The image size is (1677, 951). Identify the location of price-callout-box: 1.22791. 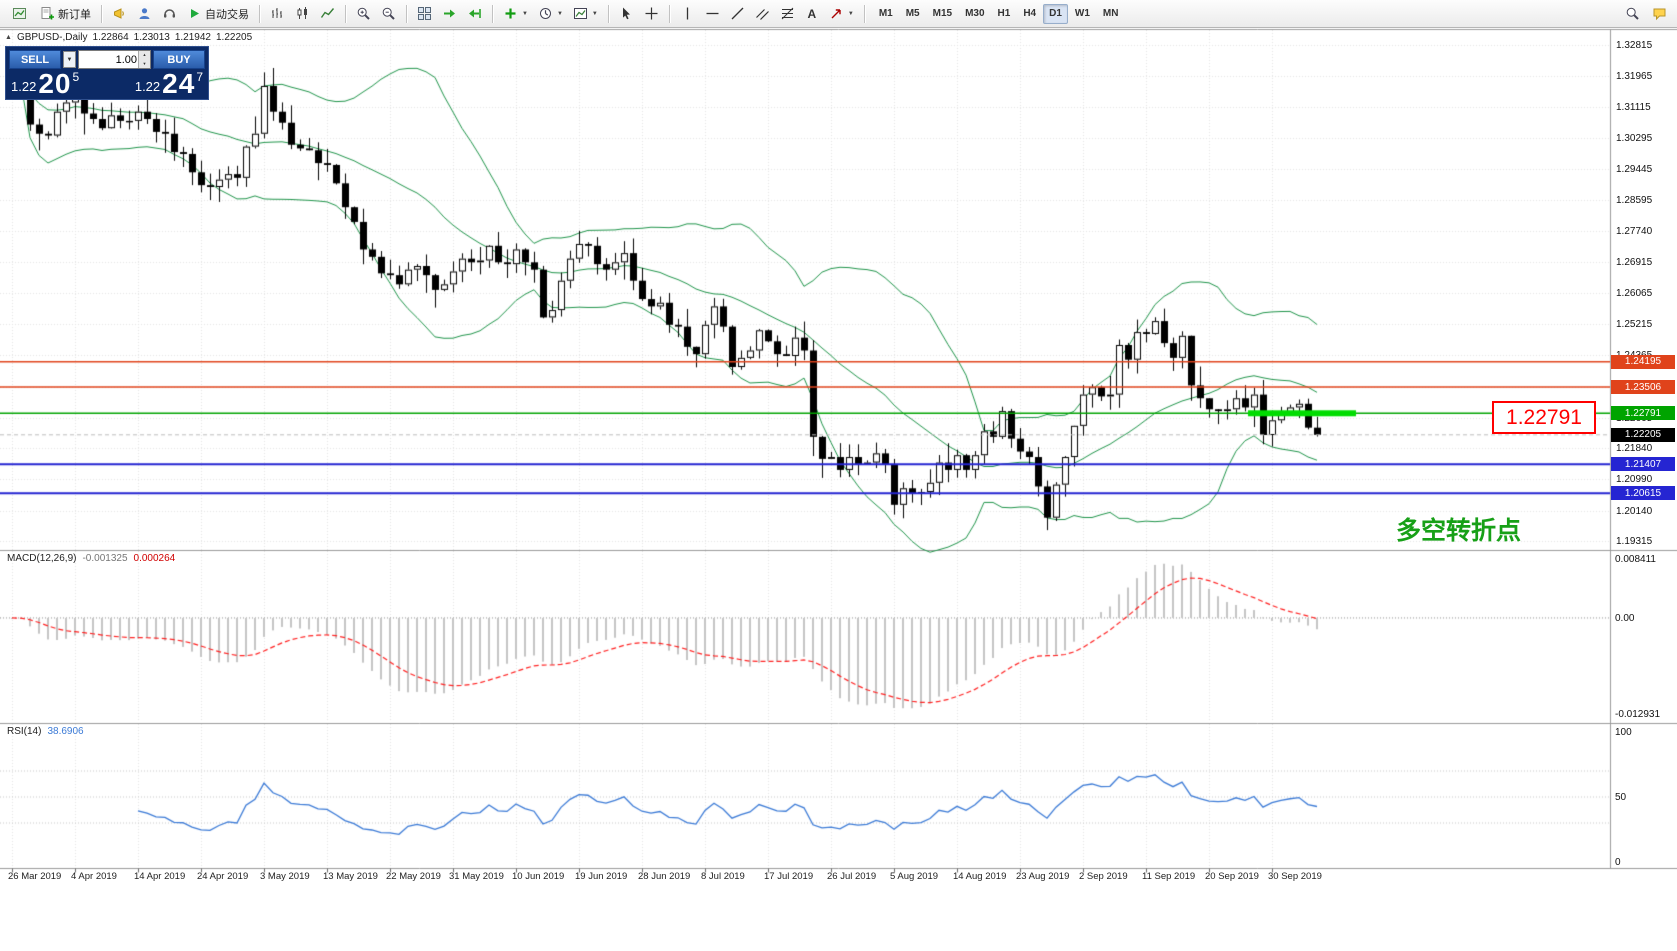
(1544, 417).